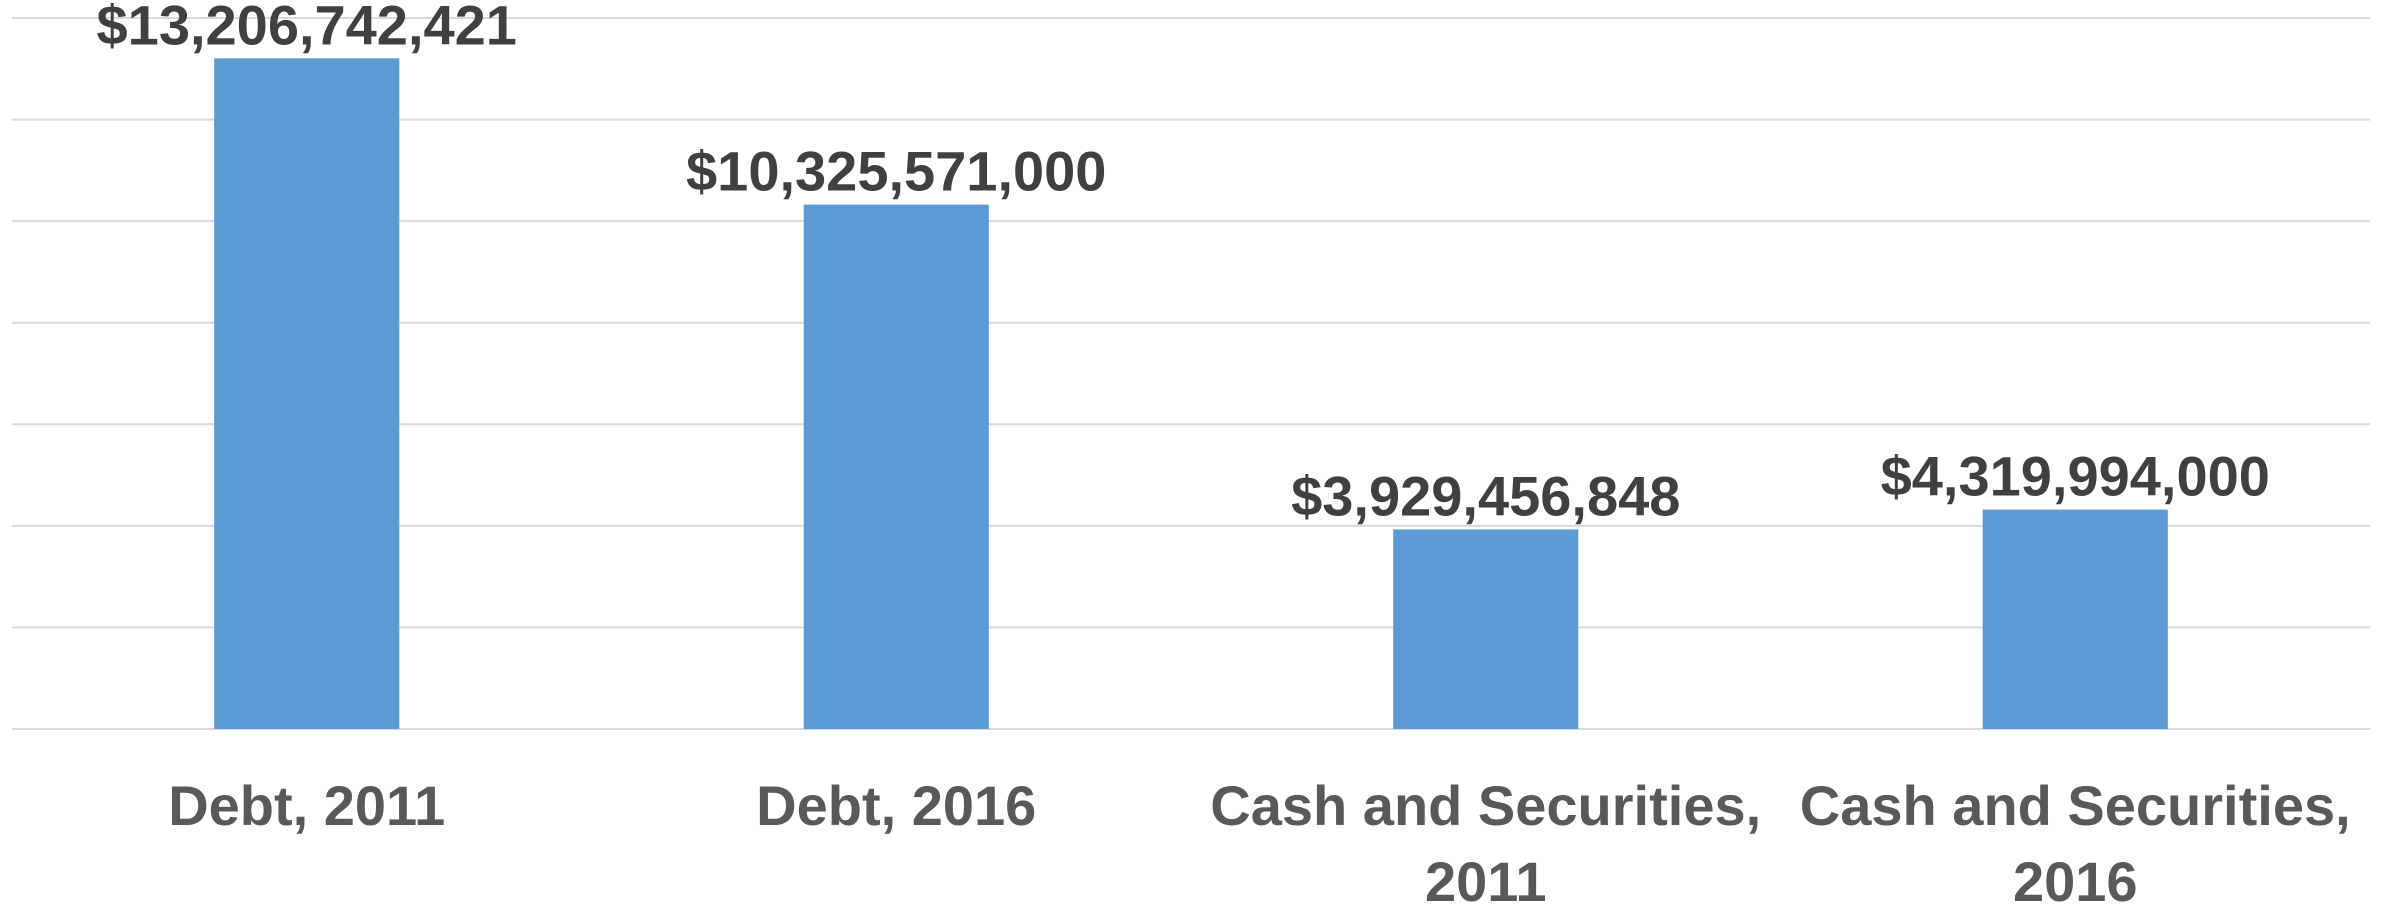 The width and height of the screenshot is (2385, 913). I want to click on x-tick-label: Cash and Securities, 2016, so click(2075, 843).